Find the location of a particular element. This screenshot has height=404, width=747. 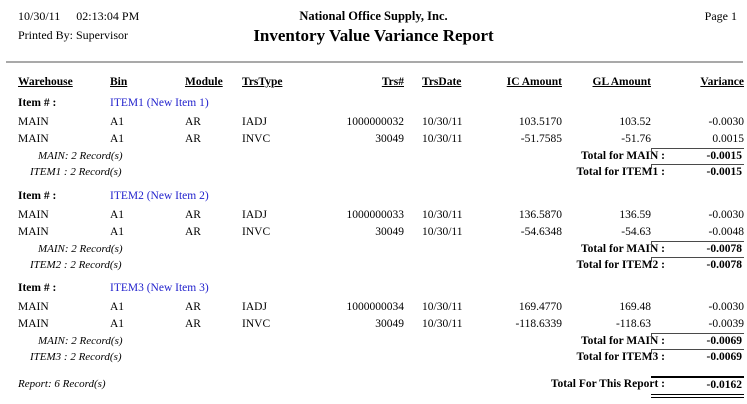

col-header-trstype: TrsType is located at coordinates (262, 82).